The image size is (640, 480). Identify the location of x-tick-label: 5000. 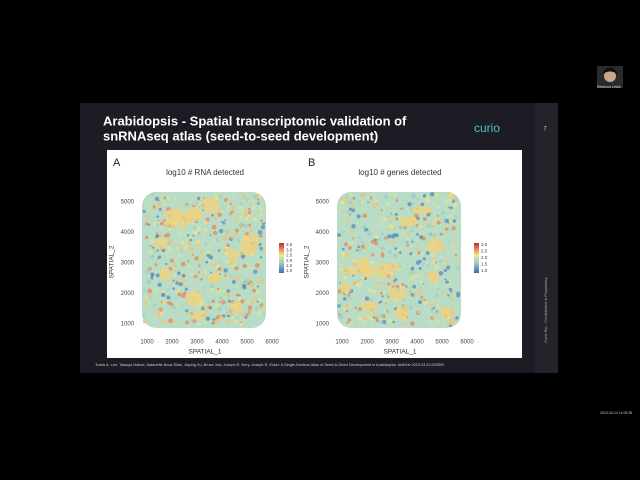
(442, 343).